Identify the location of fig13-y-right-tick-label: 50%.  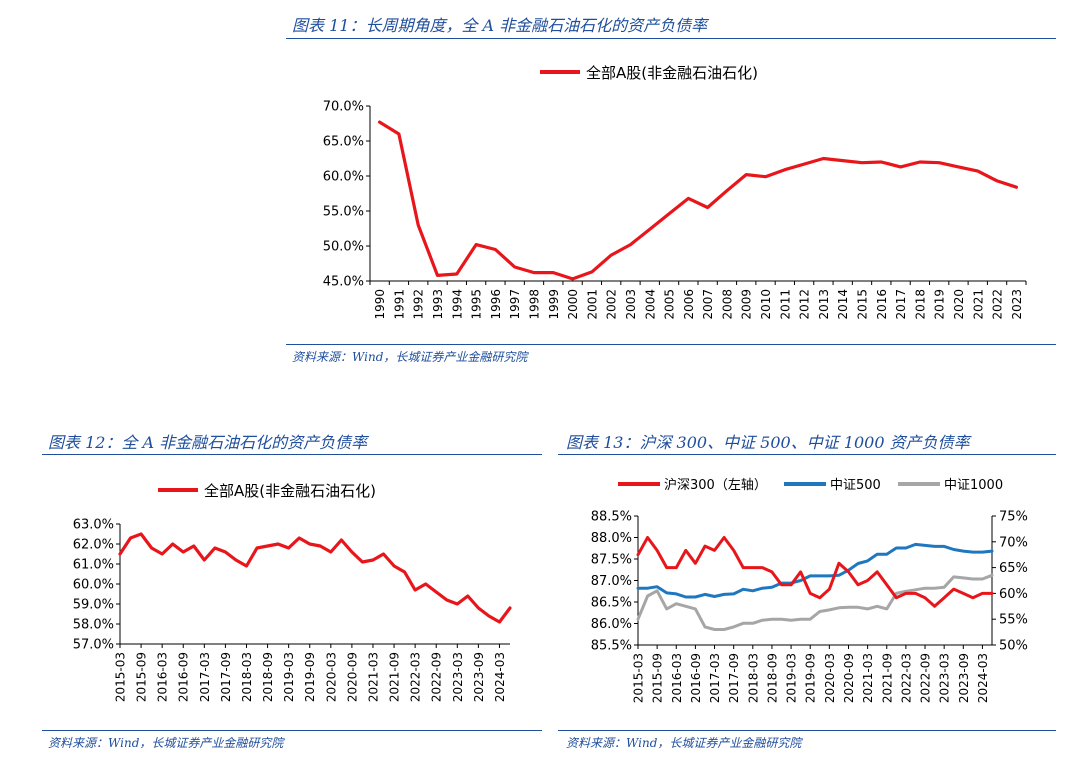
(1013, 646).